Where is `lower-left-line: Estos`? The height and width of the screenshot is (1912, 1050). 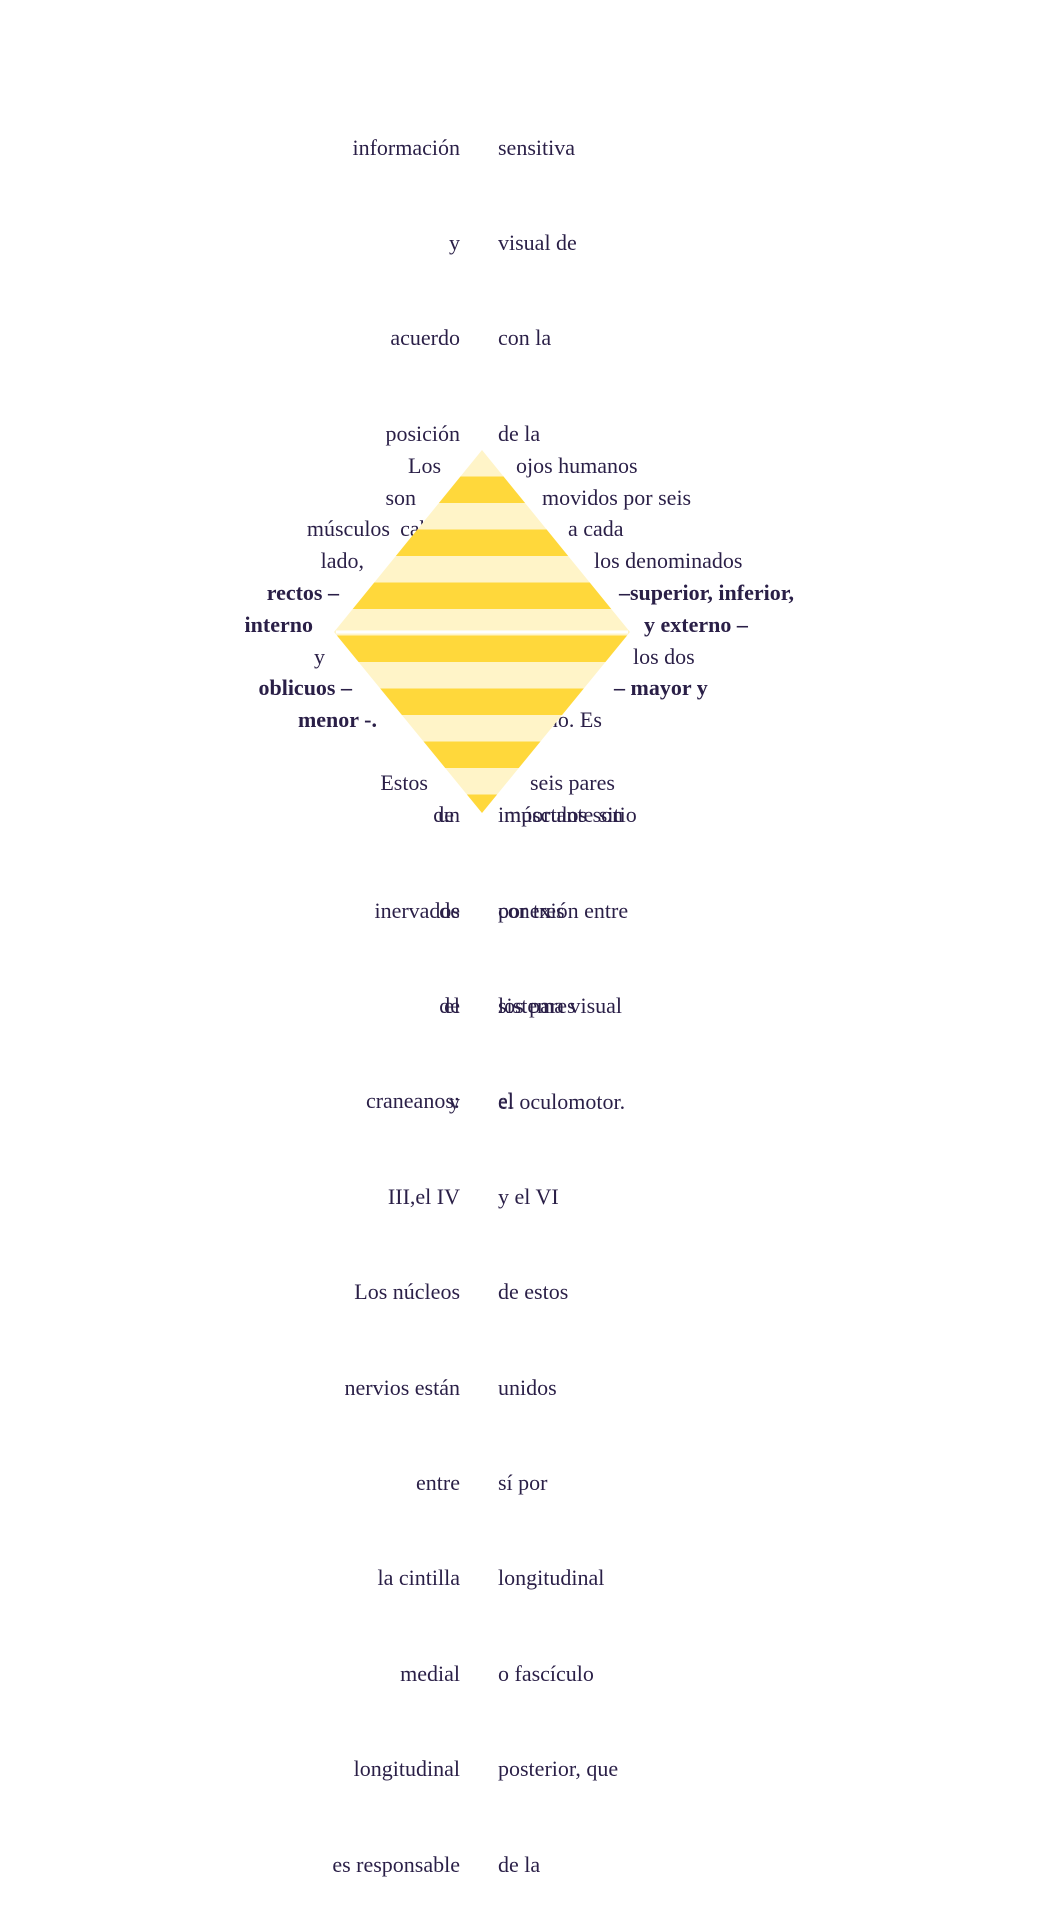 lower-left-line: Estos is located at coordinates (404, 782).